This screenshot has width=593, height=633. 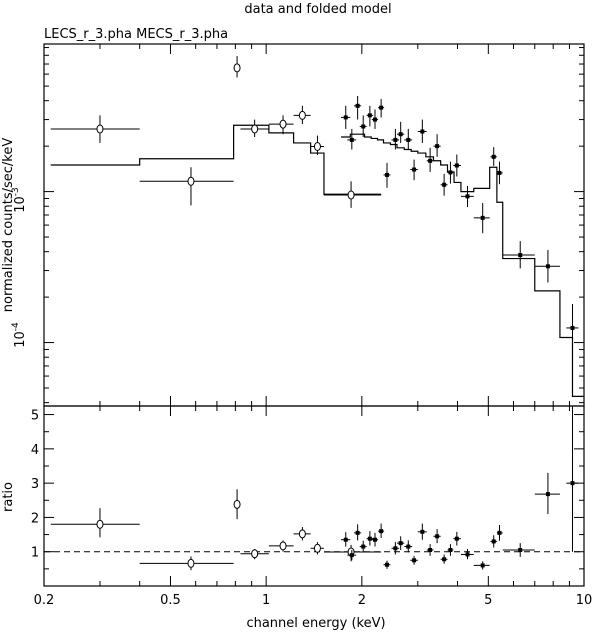 What do you see at coordinates (170, 600) in the screenshot?
I see `x-tick-label-0.5: 0.5` at bounding box center [170, 600].